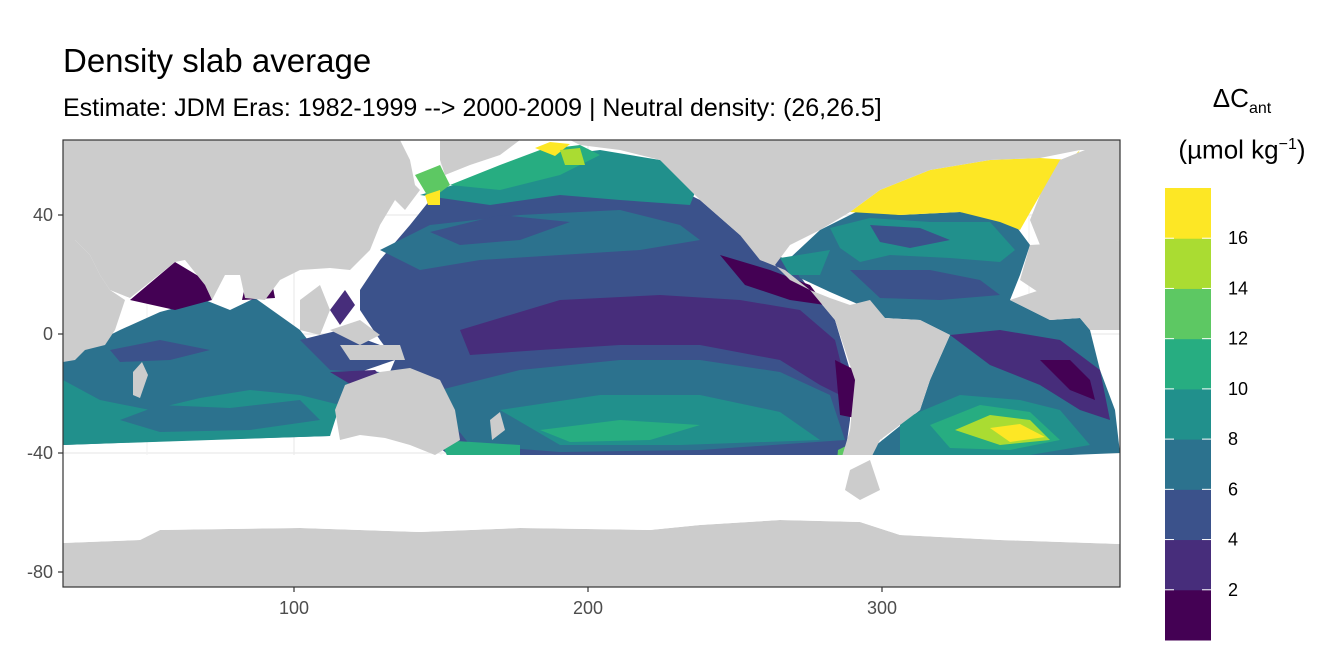 The height and width of the screenshot is (672, 1344). Describe the element at coordinates (294, 608) in the screenshot. I see `x-tick-label-100: 100` at that location.